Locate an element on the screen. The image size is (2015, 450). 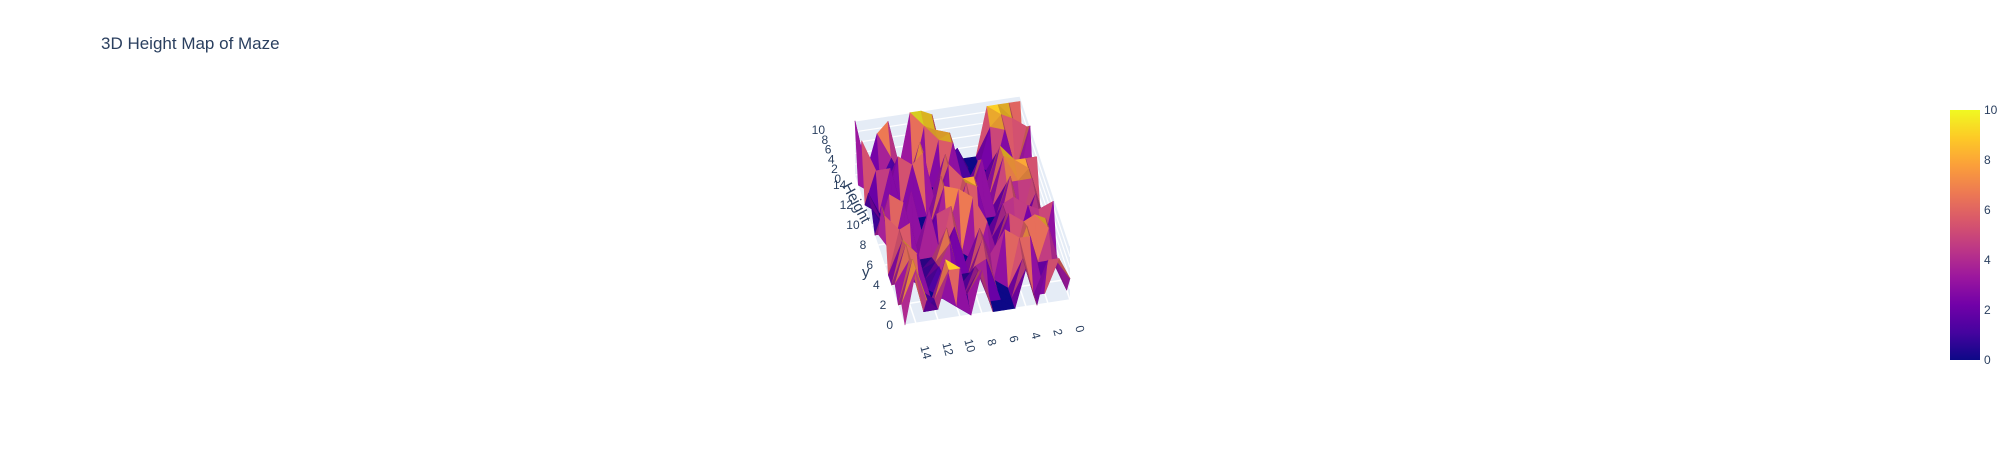
x-tick-label: 0 is located at coordinates (1079, 329).